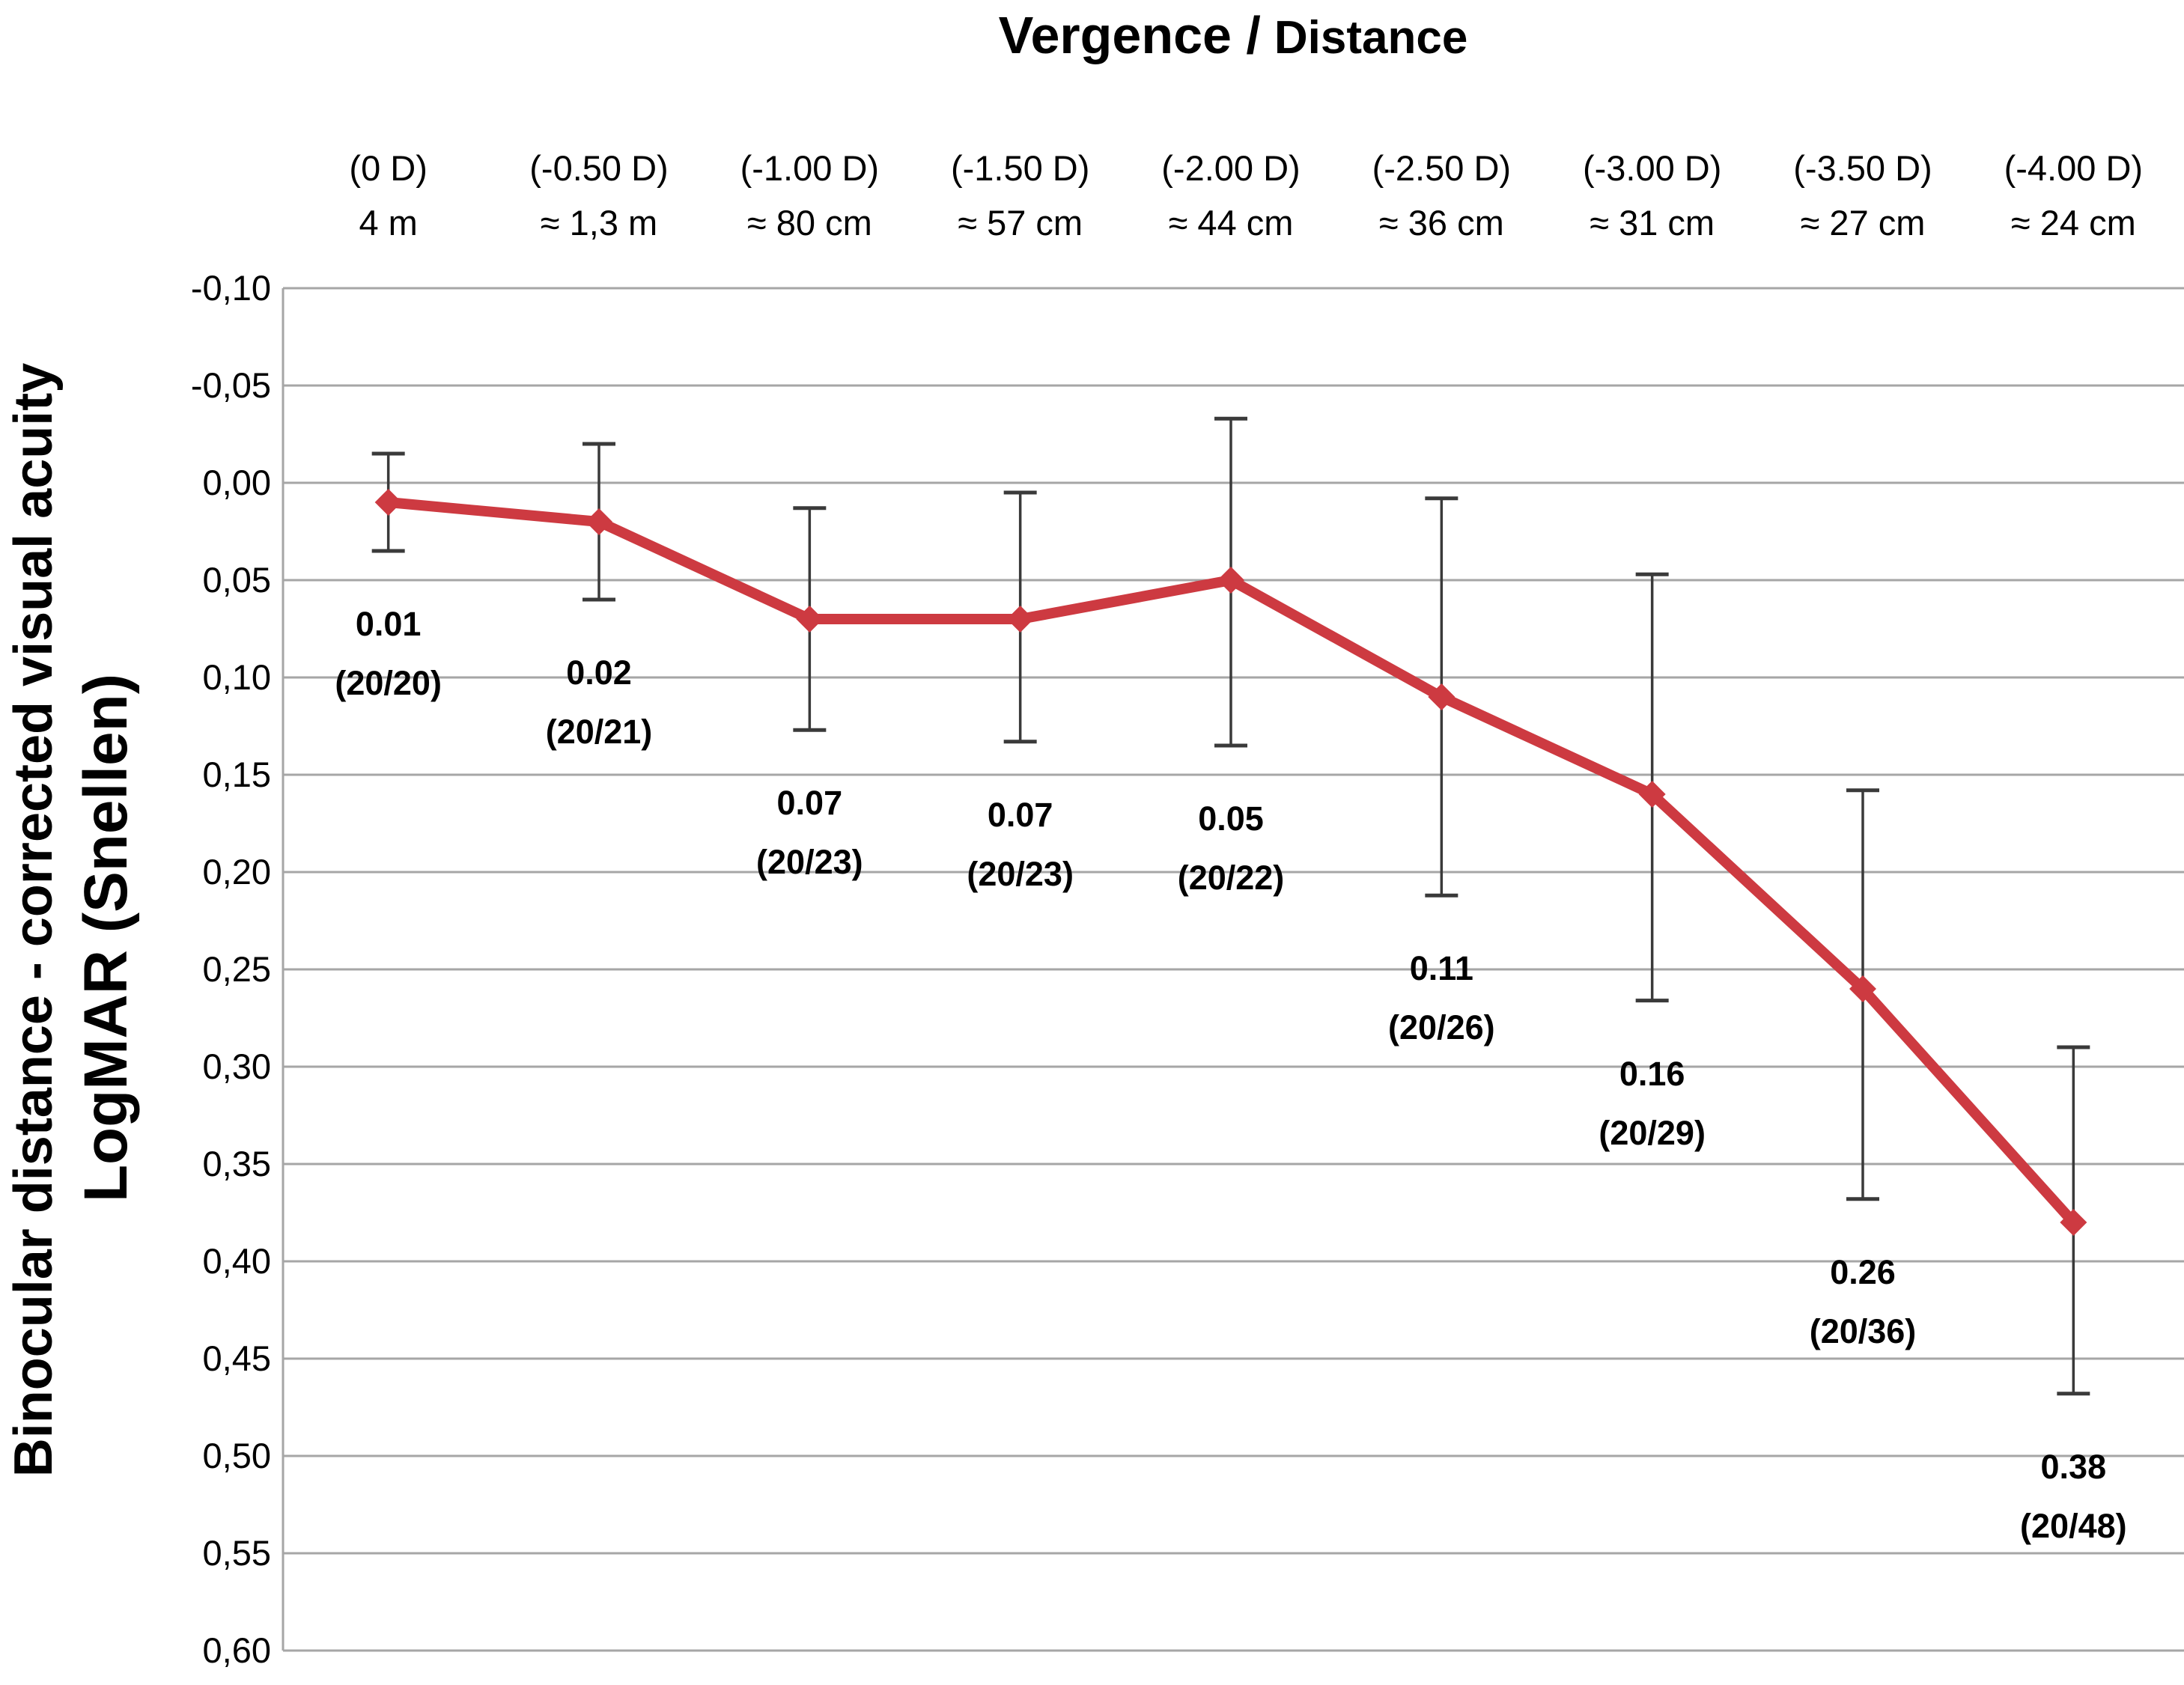  I want to click on x-axis-column-header: (-3.00 D) ≈ 31 cm, so click(1652, 195).